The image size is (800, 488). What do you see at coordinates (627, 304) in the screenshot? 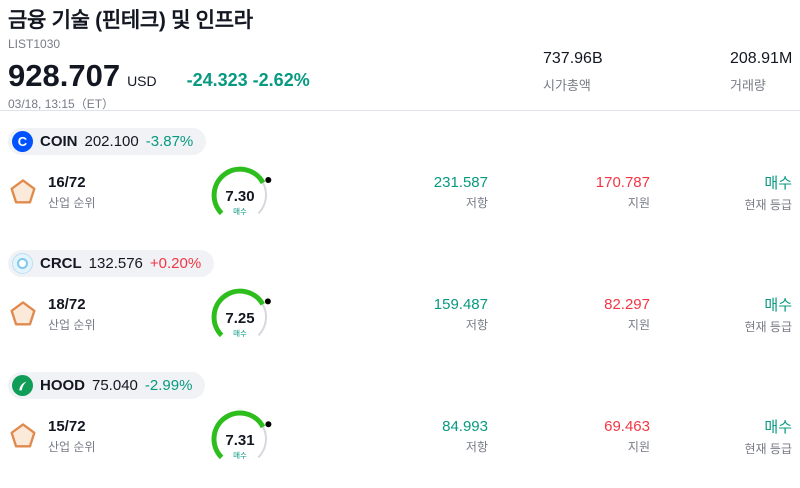
I see `support-value: 82.297` at bounding box center [627, 304].